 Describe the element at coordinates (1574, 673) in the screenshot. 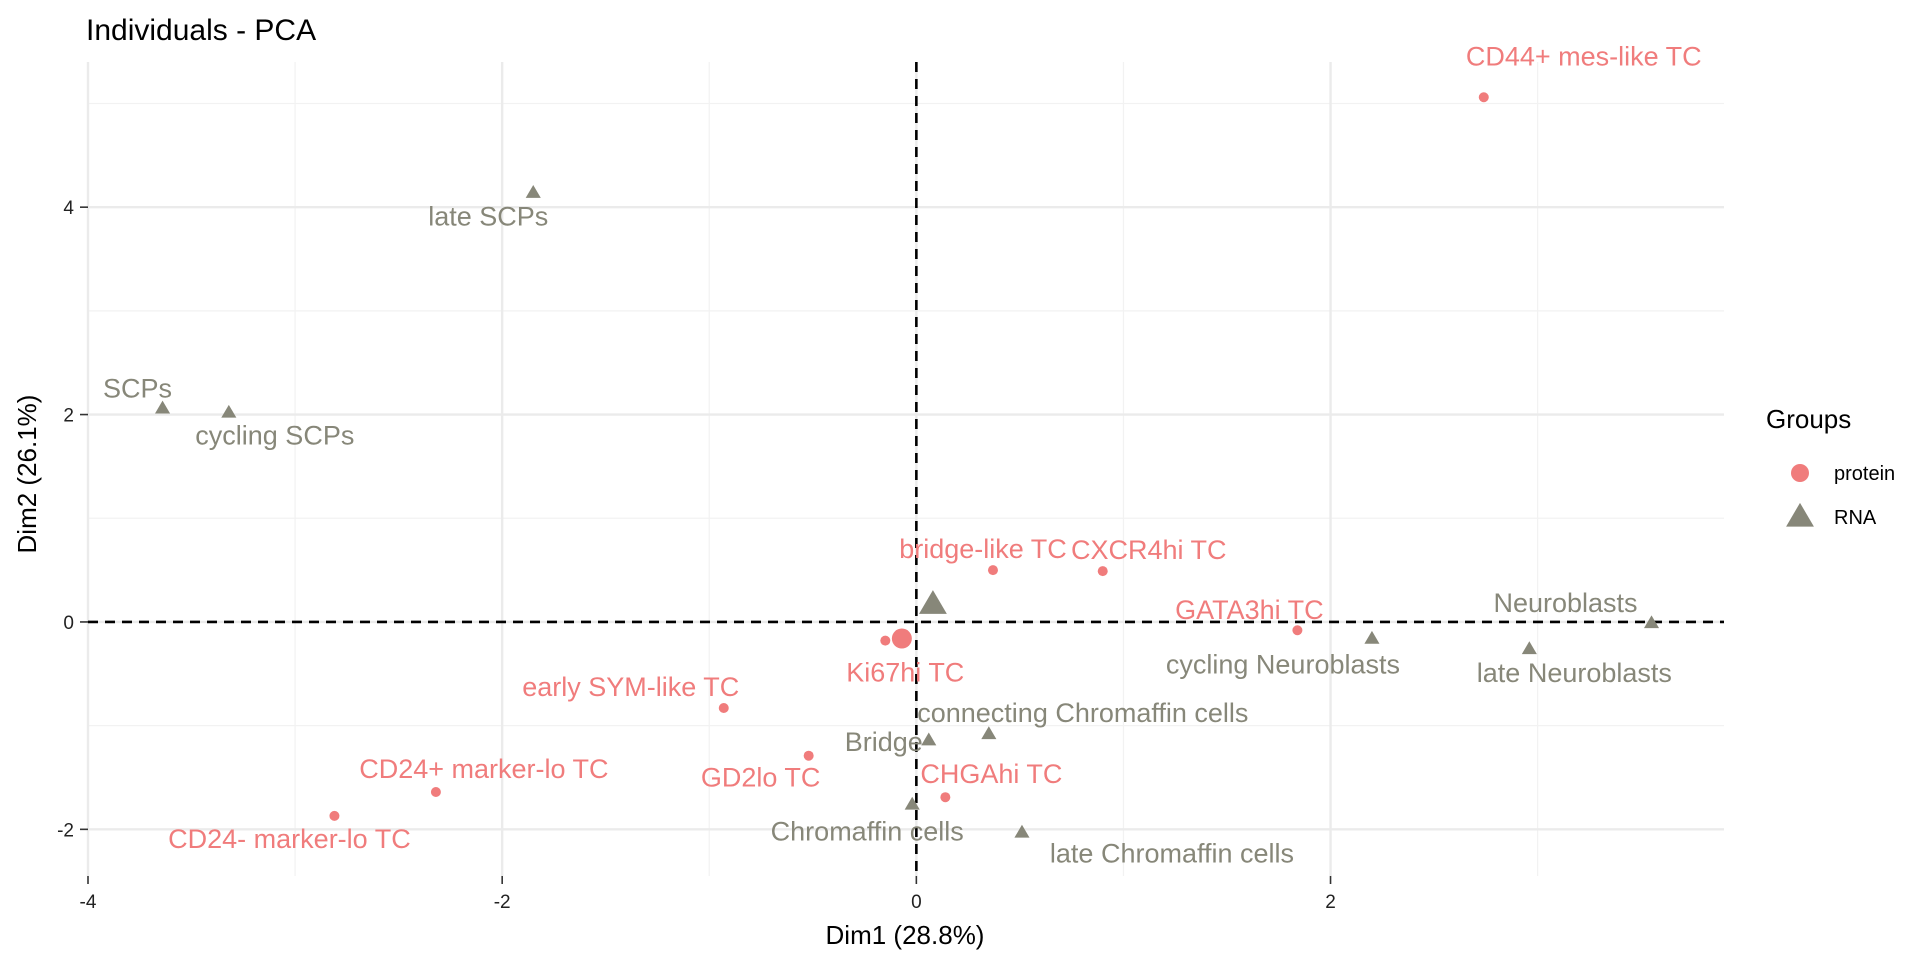

I see `rna-point-label: late Neuroblasts` at that location.